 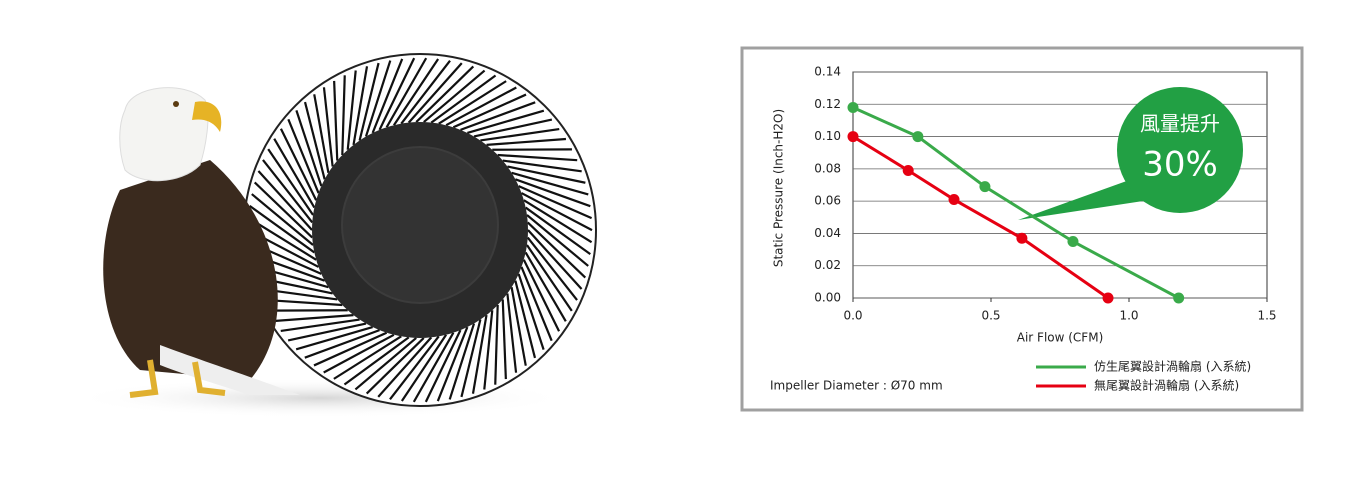 What do you see at coordinates (164, 134) in the screenshot?
I see `eagle-head` at bounding box center [164, 134].